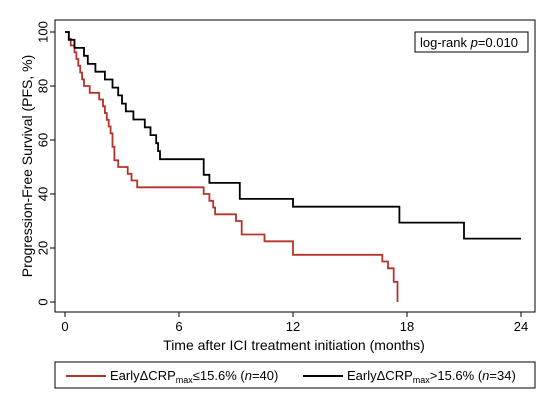 The width and height of the screenshot is (550, 405). I want to click on x-tick-label-6: 6, so click(178, 326).